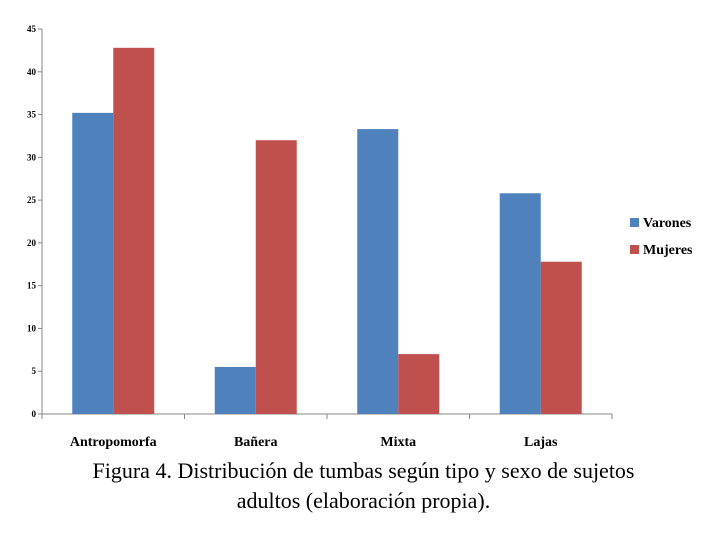 The height and width of the screenshot is (534, 727). I want to click on figure-caption-line-2: adultos (elaboración propia)., so click(363, 500).